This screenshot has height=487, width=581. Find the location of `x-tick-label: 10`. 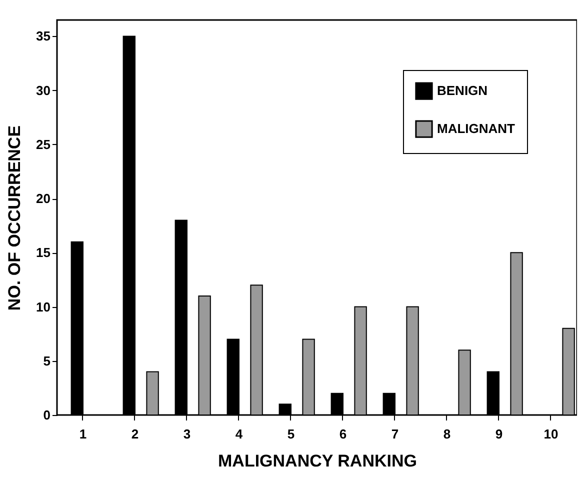

x-tick-label: 10 is located at coordinates (551, 434).